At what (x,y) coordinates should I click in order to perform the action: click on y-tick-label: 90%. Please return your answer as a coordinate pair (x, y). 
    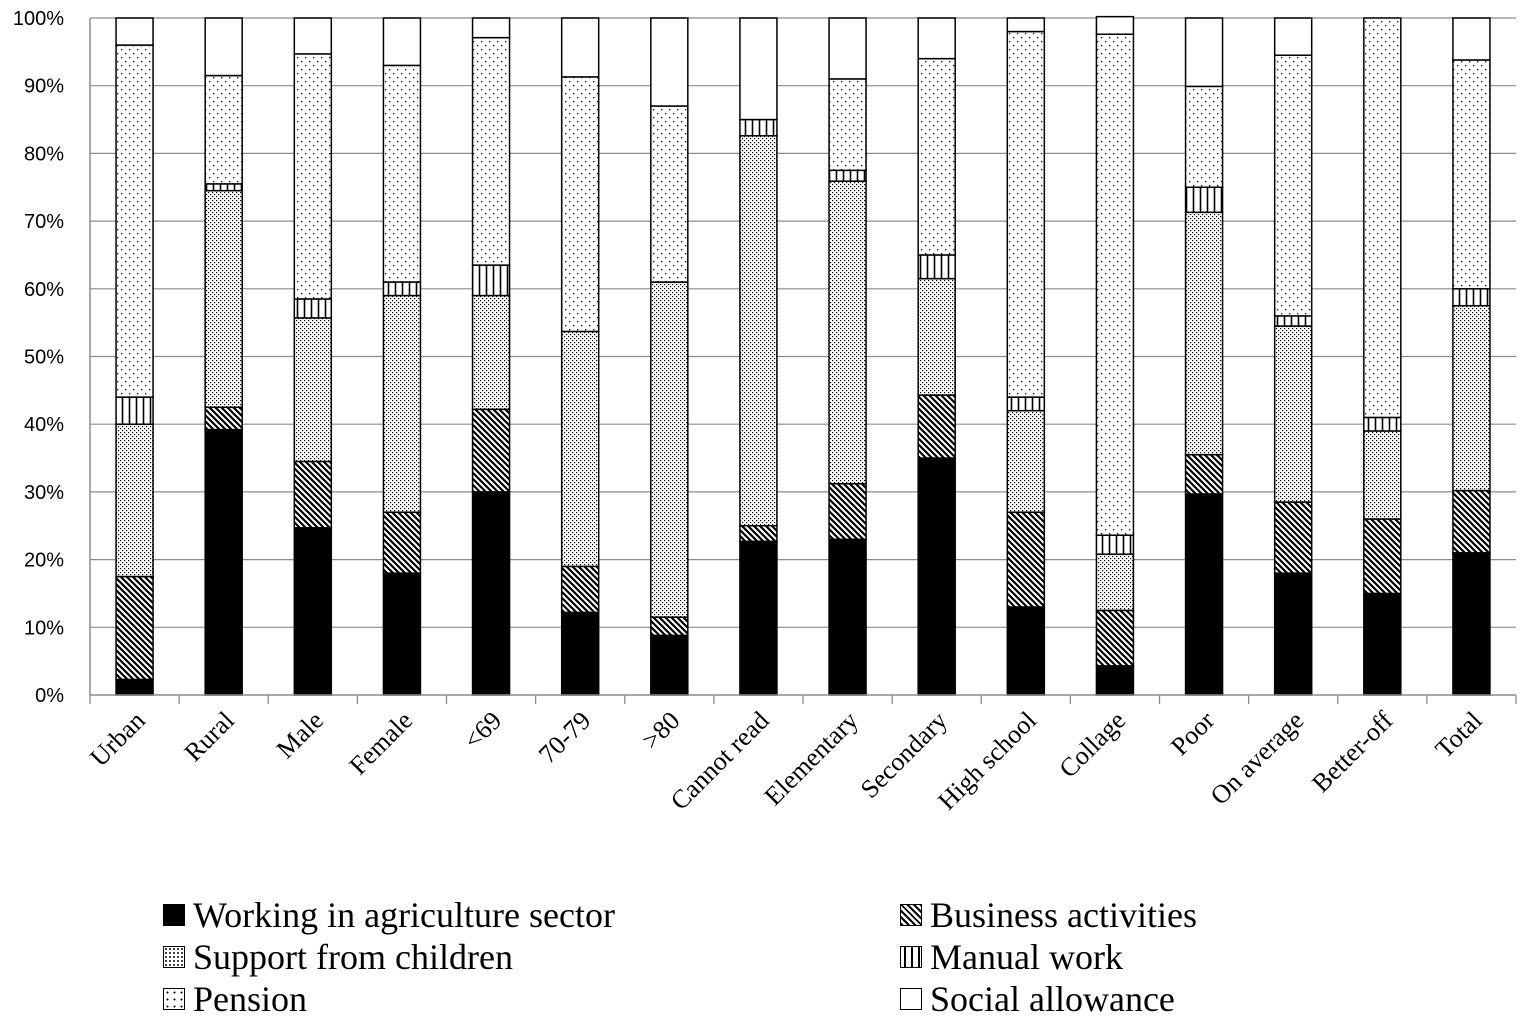
    Looking at the image, I should click on (44, 87).